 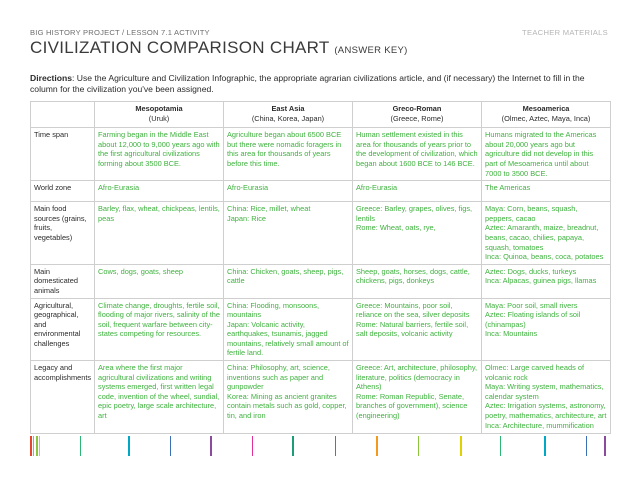 I want to click on column-header-mesoamerica: Mesoamerica (Olmec, Aztec, Maya, Inca), so click(x=546, y=114).